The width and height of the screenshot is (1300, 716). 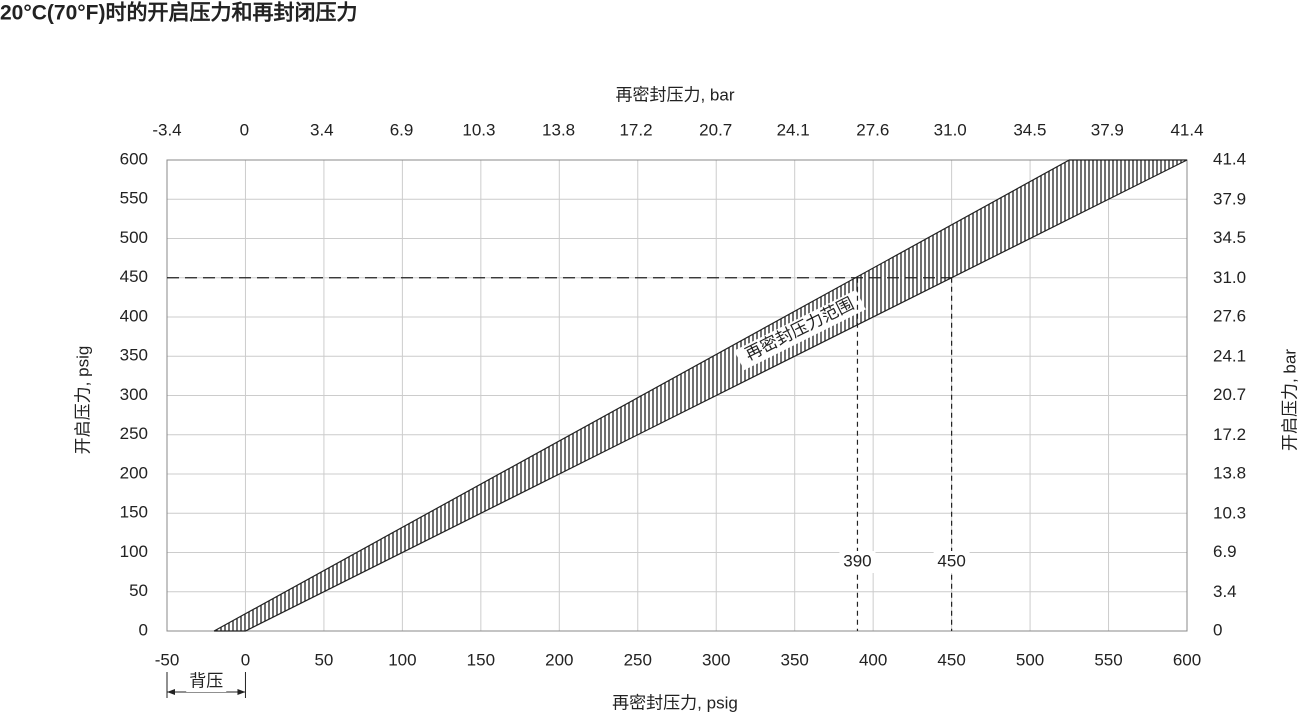 What do you see at coordinates (143, 629) in the screenshot?
I see `y-tick-label: 0` at bounding box center [143, 629].